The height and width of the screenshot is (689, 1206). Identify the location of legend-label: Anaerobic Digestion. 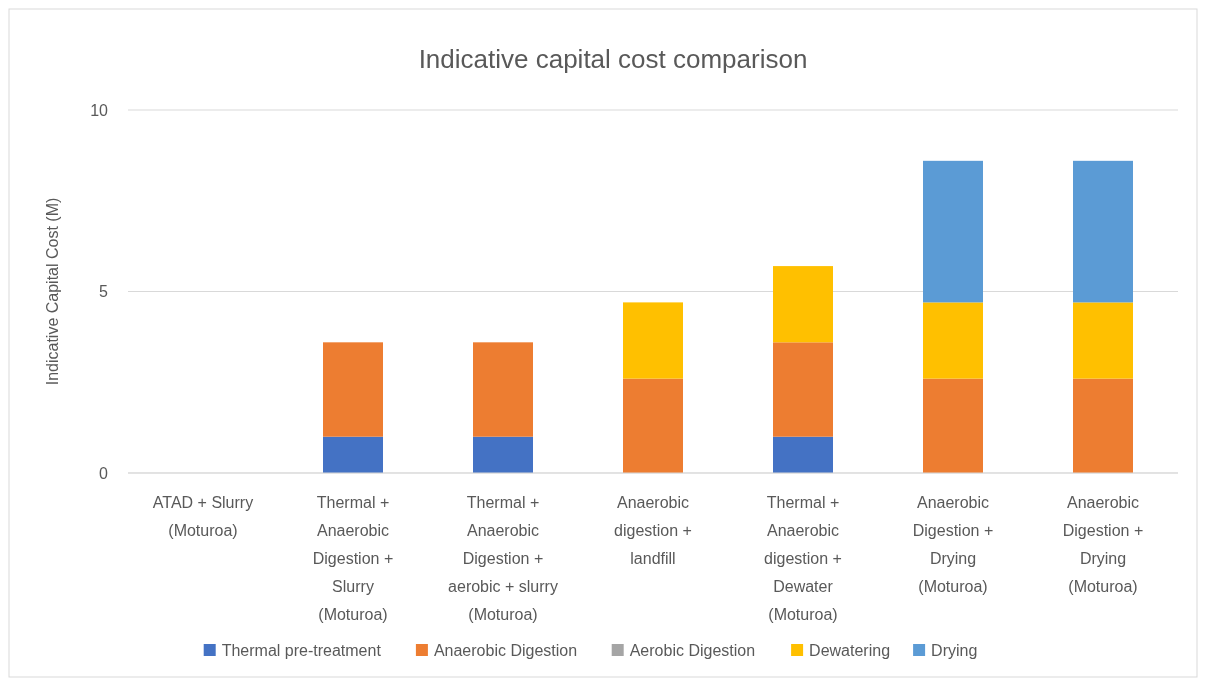
(505, 650).